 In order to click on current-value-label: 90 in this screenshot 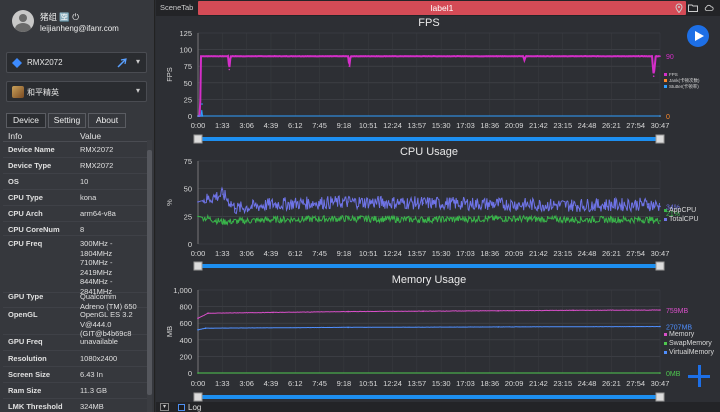, I will do `click(670, 57)`.